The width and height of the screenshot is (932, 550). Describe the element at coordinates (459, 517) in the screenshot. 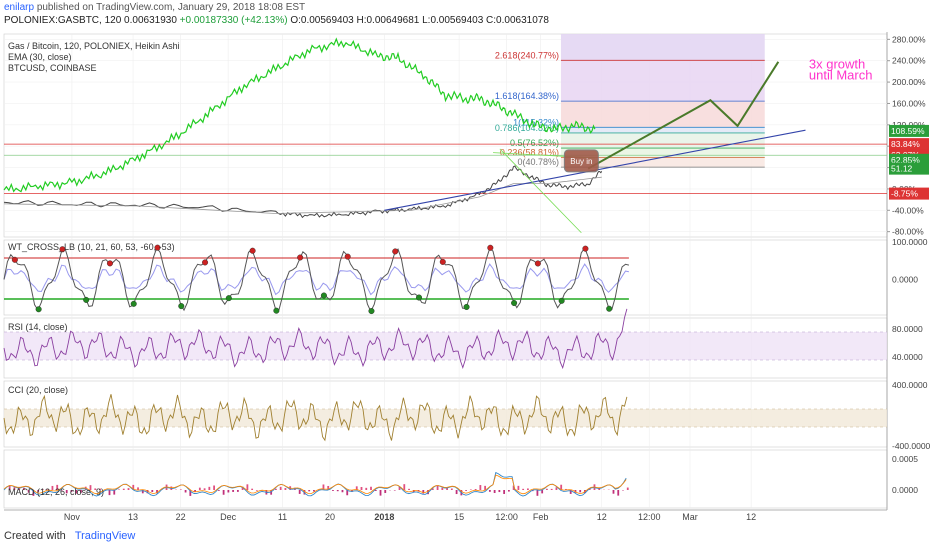

I see `x-tick-label: 15` at that location.